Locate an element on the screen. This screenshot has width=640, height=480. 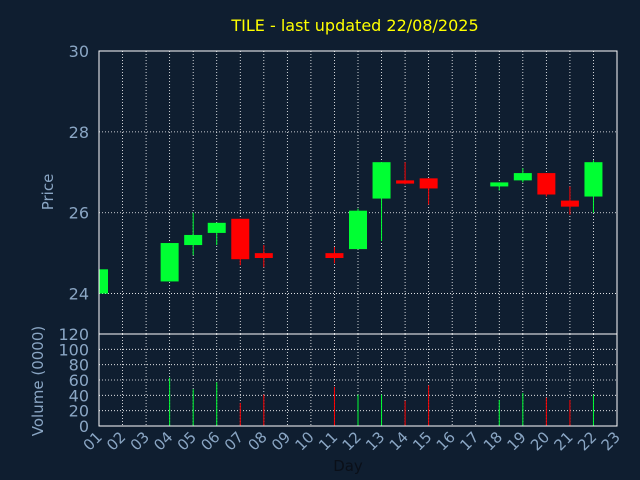
x-tick-label: 11 is located at coordinates (328, 441).